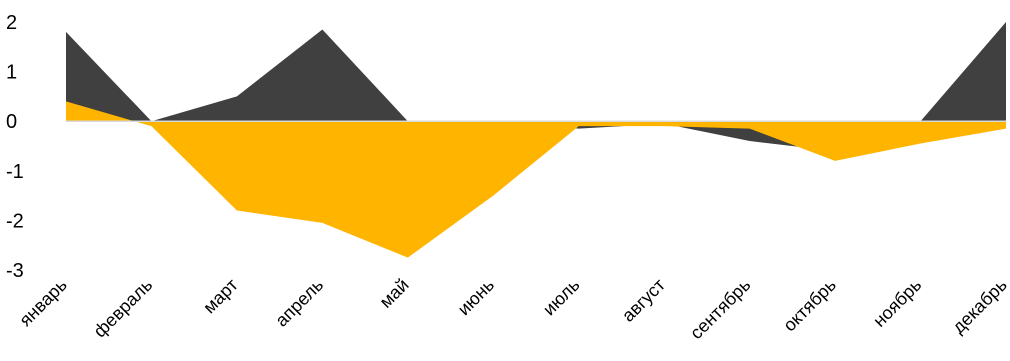  I want to click on x-tick-label: апрель, so click(299, 303).